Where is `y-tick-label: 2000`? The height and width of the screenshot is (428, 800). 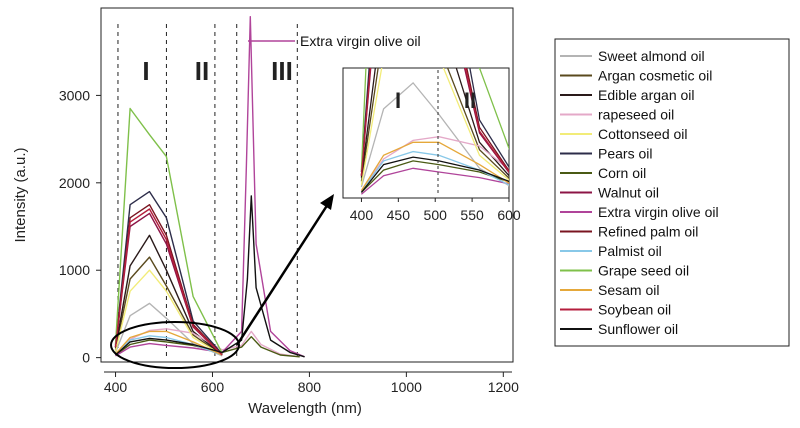
y-tick-label: 2000 is located at coordinates (74, 183).